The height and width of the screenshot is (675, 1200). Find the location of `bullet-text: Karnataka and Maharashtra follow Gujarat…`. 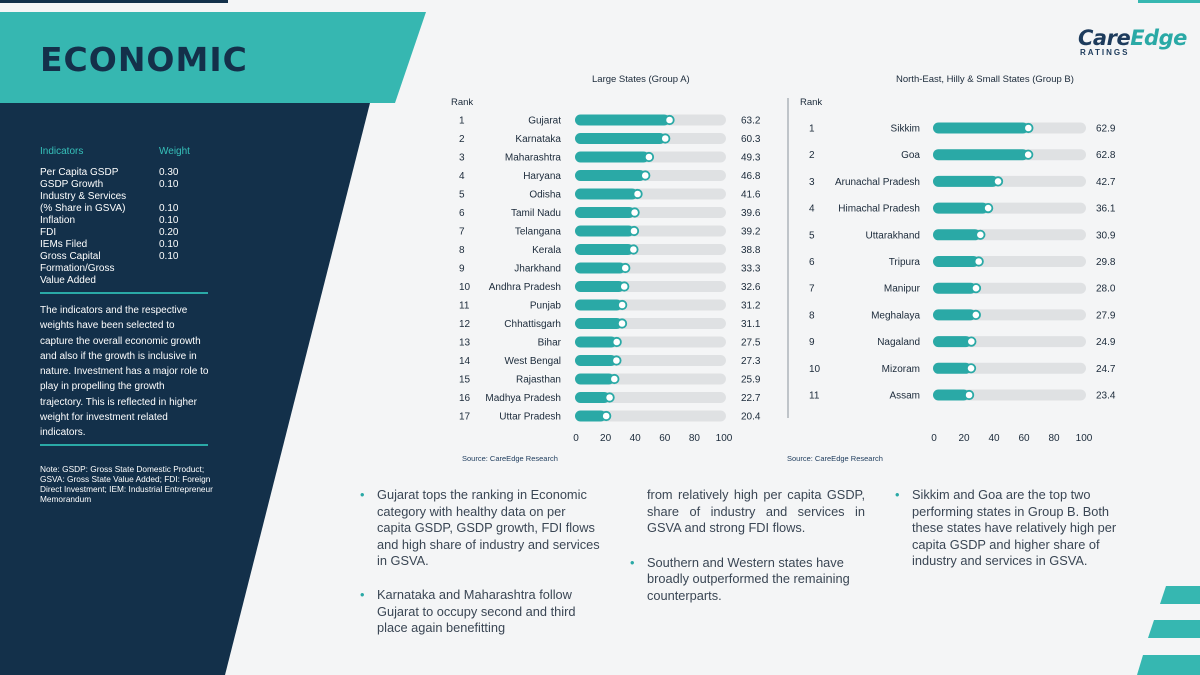

bullet-text: Karnataka and Maharashtra follow Gujarat… is located at coordinates (476, 611).